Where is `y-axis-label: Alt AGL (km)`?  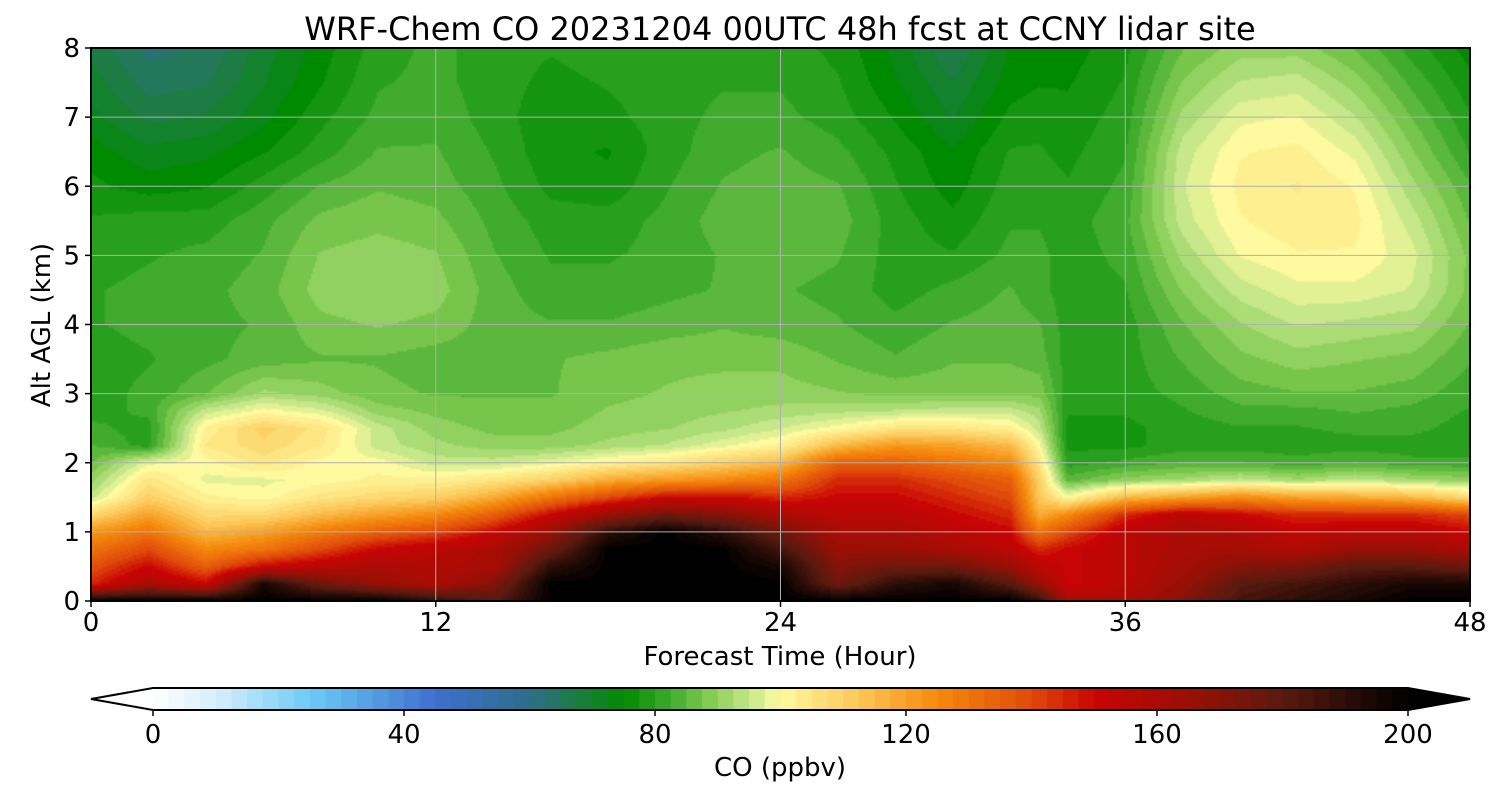 y-axis-label: Alt AGL (km) is located at coordinates (42, 325).